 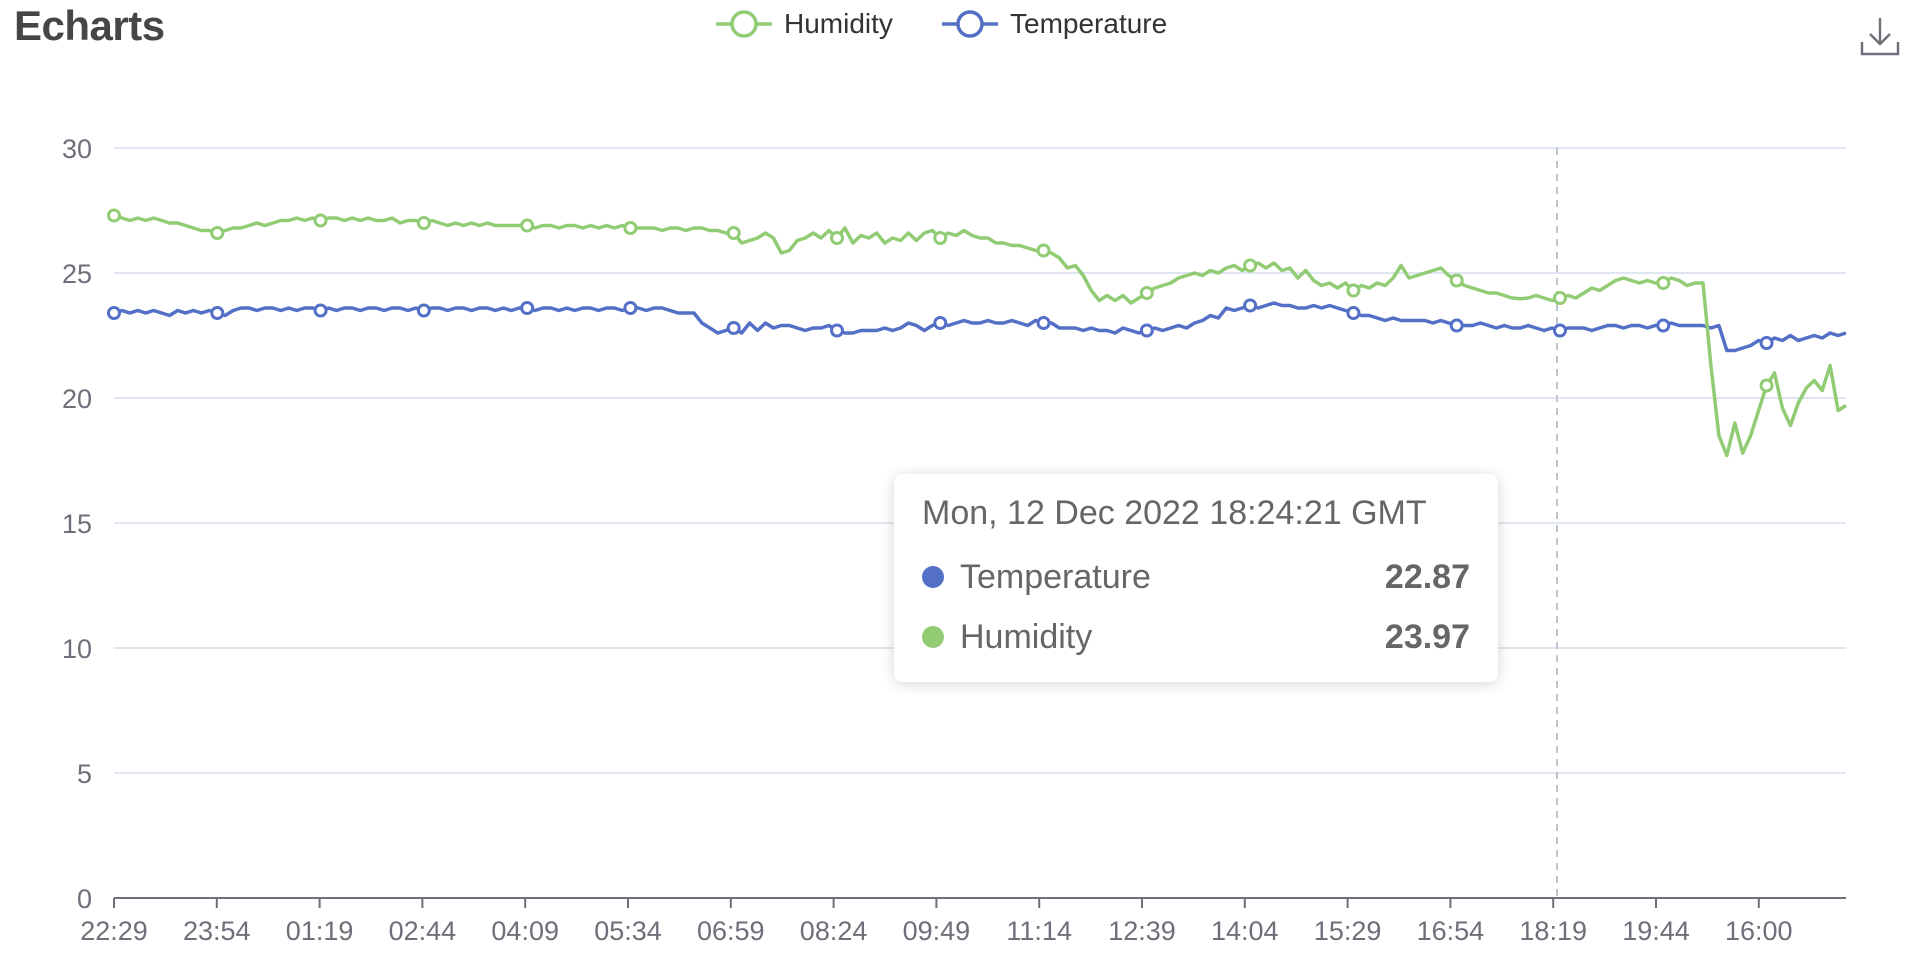 What do you see at coordinates (1427, 636) in the screenshot?
I see `tooltip-series-value: 23.97` at bounding box center [1427, 636].